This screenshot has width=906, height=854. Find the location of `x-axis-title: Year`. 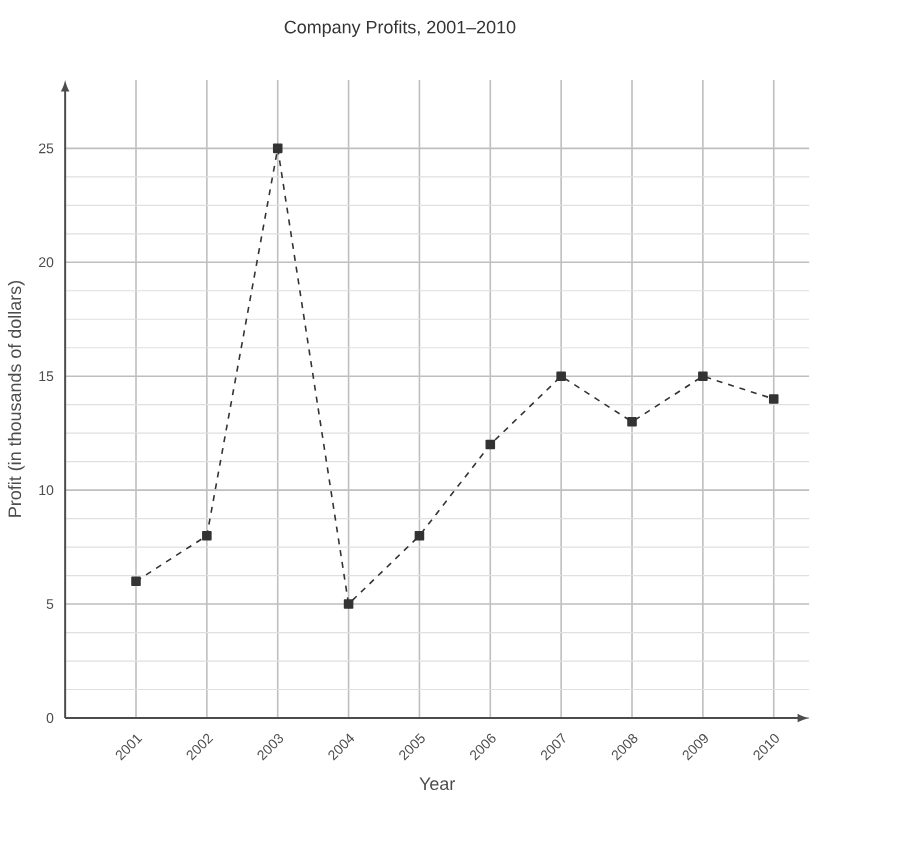

x-axis-title: Year is located at coordinates (437, 784).